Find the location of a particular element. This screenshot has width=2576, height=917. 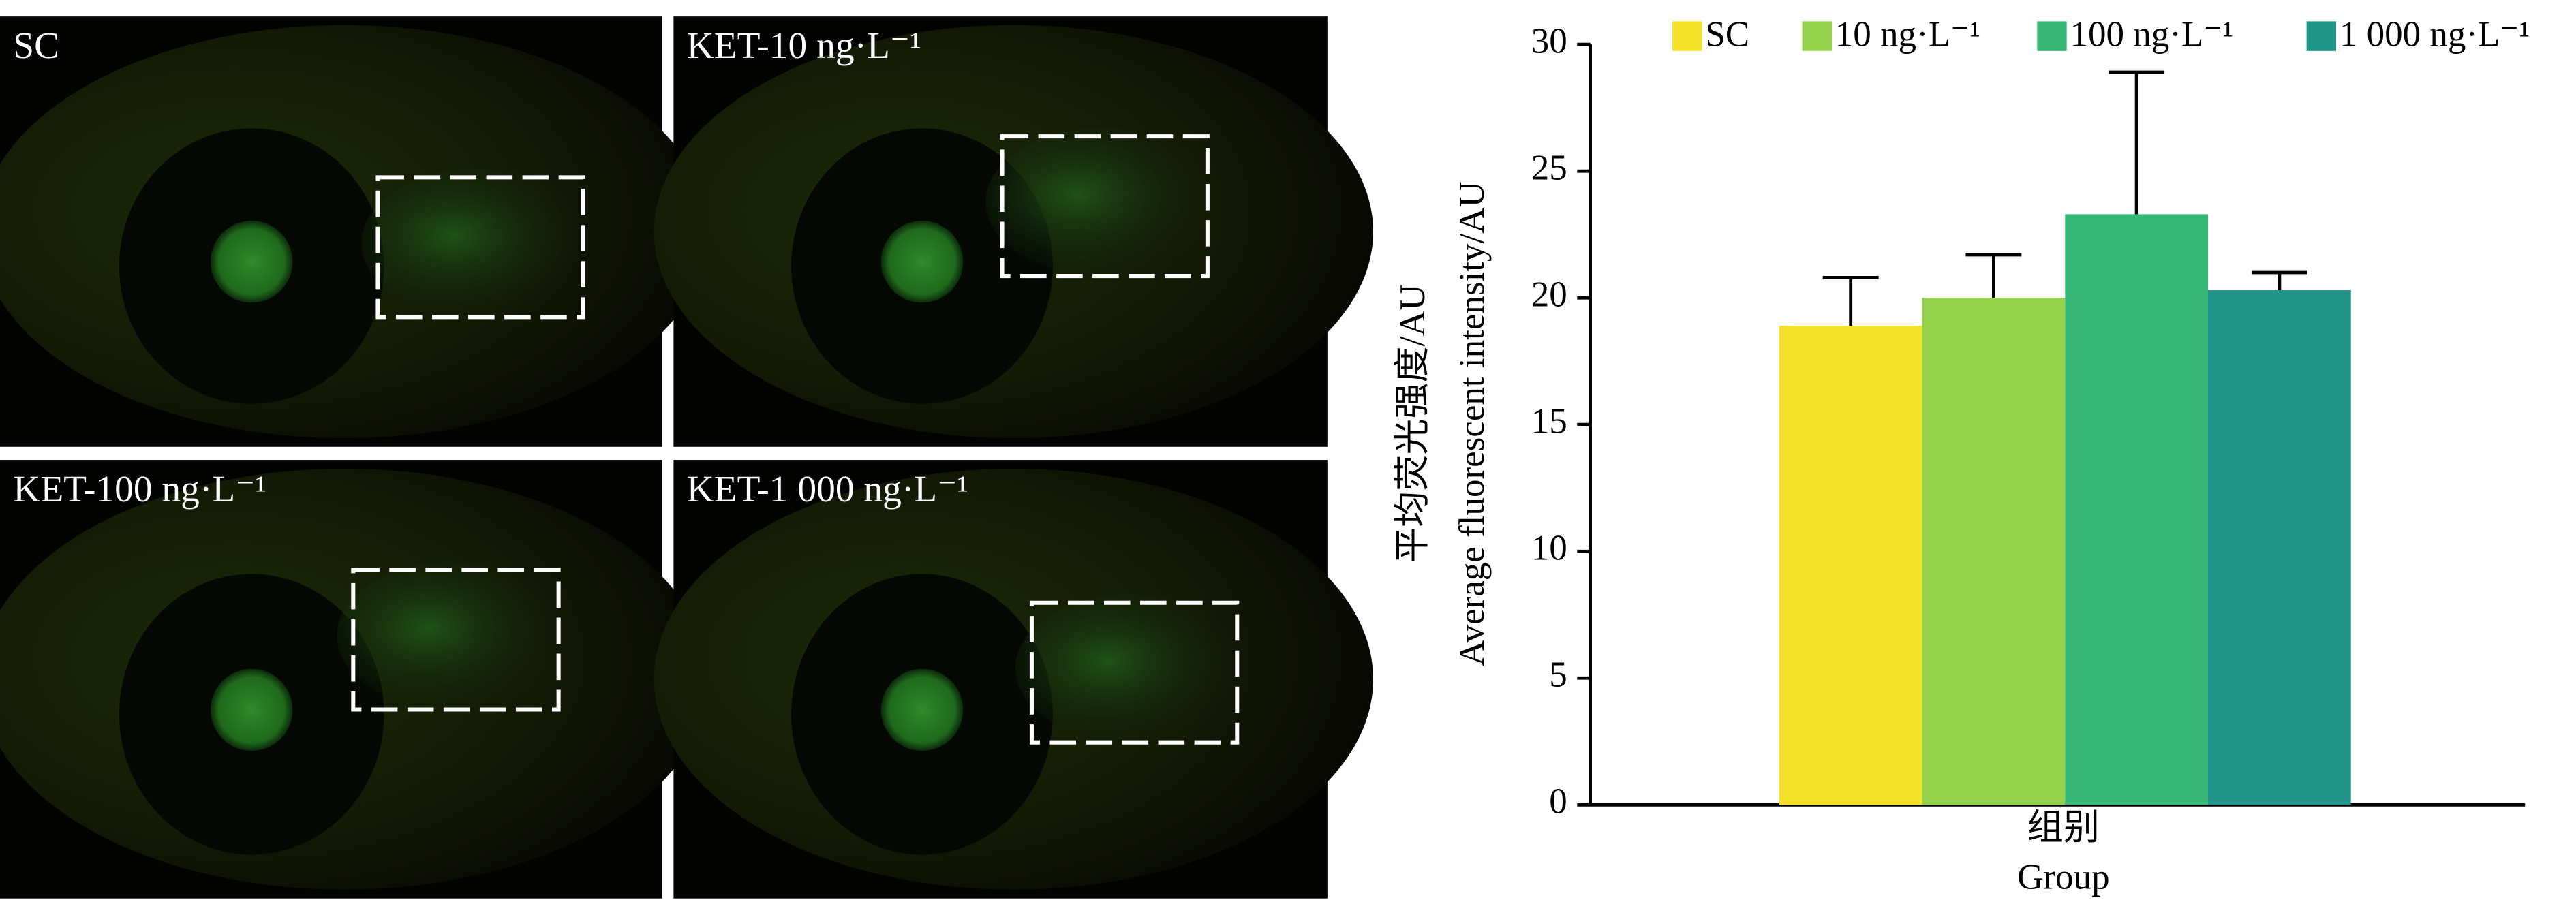

panel-label: KET-10 ng·L⁻¹ is located at coordinates (804, 45).